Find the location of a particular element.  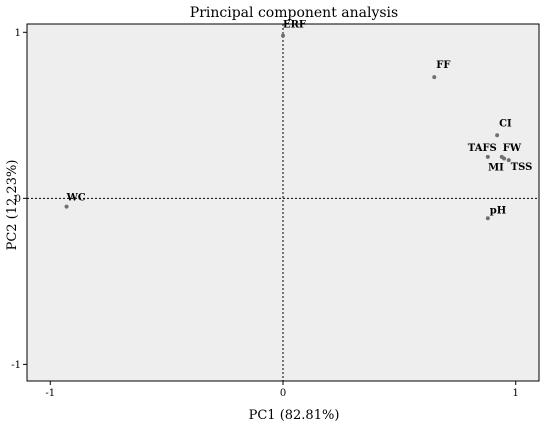

data-point-mi is located at coordinates (504, 158).